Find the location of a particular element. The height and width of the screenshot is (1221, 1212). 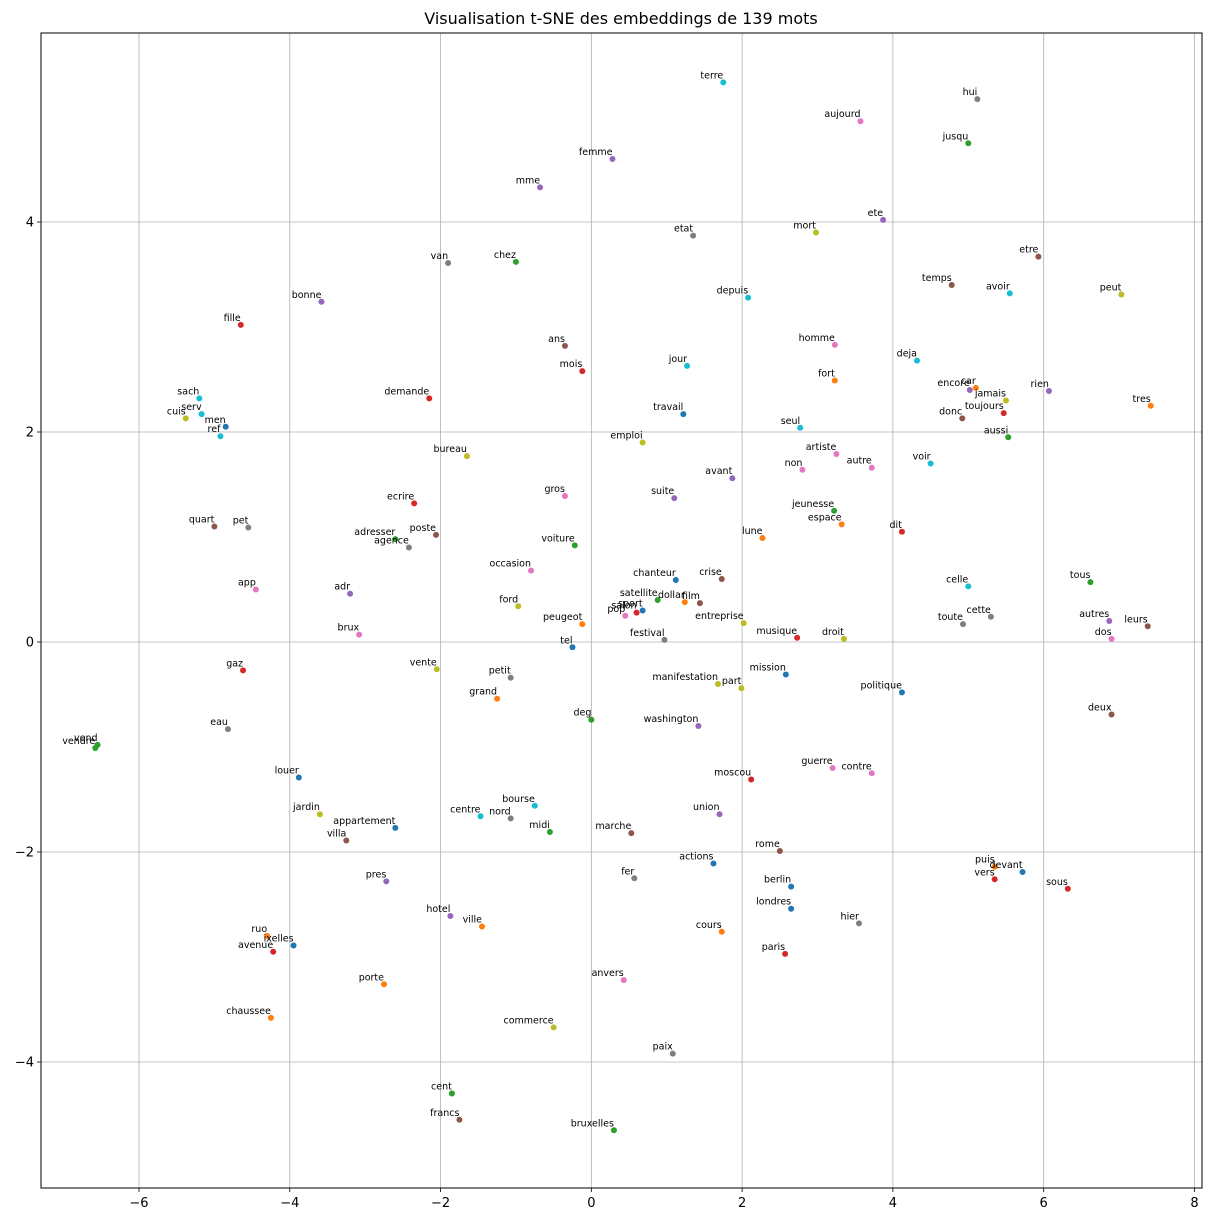

data-label: ete is located at coordinates (876, 213).